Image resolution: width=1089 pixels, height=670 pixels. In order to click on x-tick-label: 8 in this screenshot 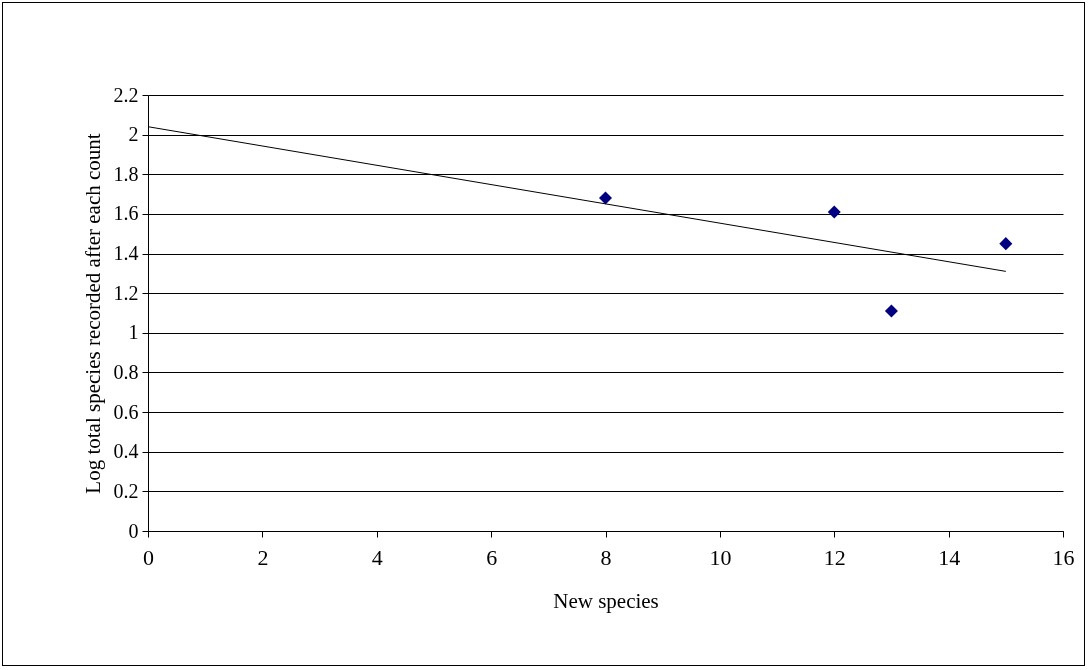, I will do `click(606, 557)`.